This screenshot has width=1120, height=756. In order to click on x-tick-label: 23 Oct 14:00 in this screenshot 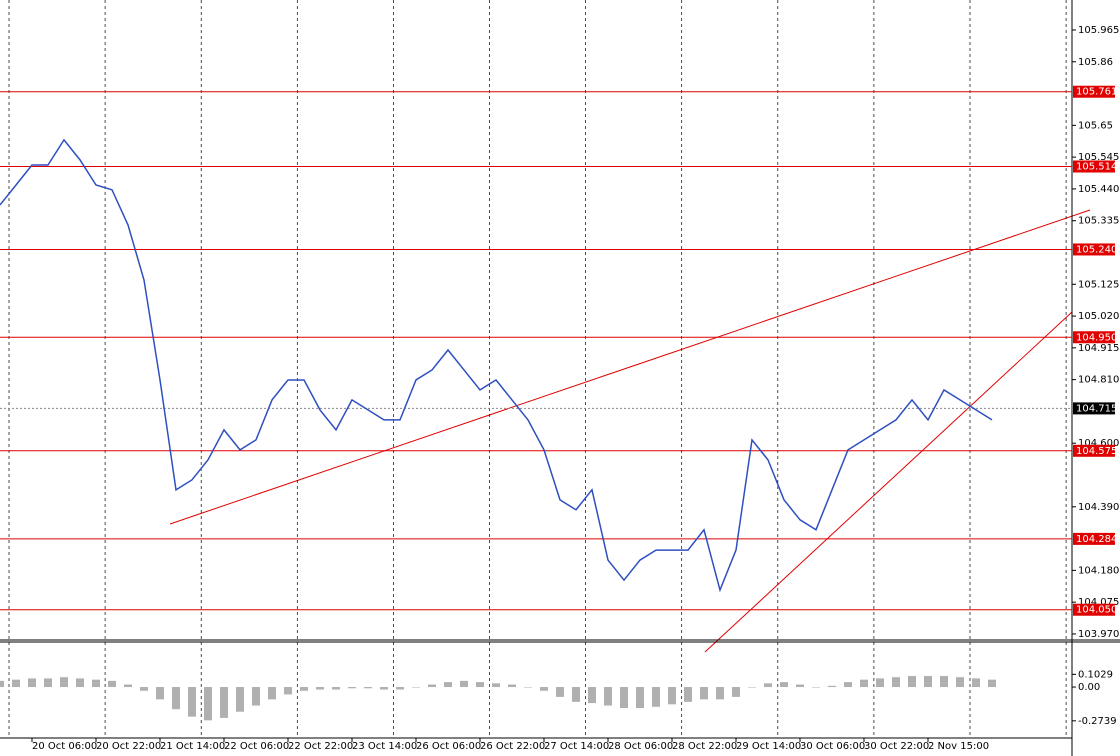, I will do `click(384, 746)`.